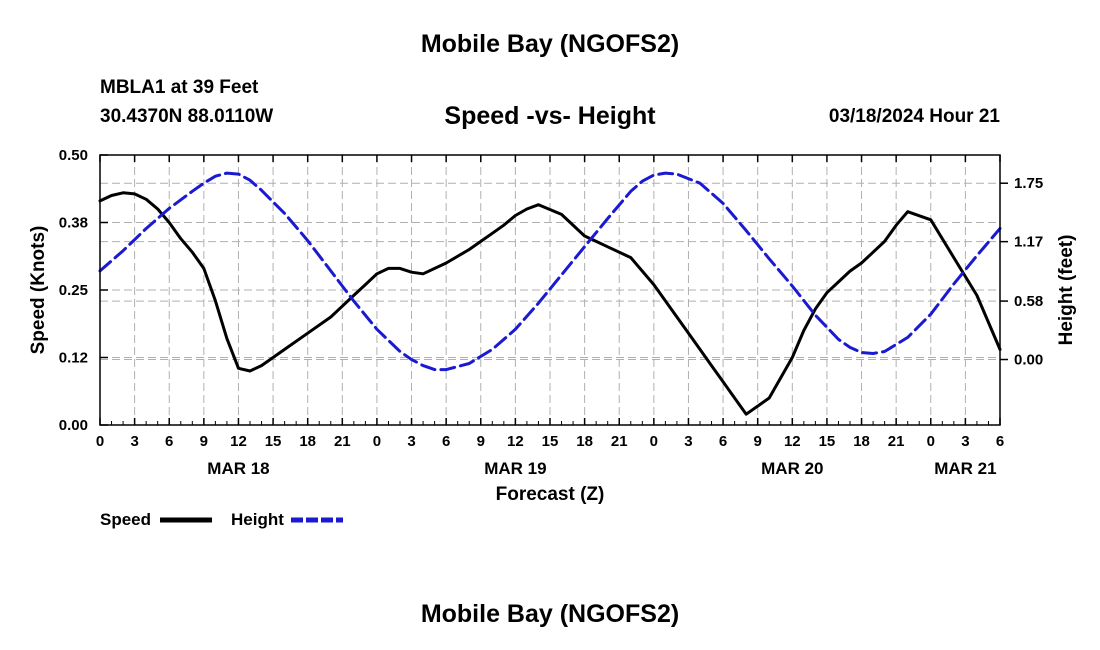  What do you see at coordinates (179, 87) in the screenshot?
I see `station-label: MBLA1 at 39 Feet` at bounding box center [179, 87].